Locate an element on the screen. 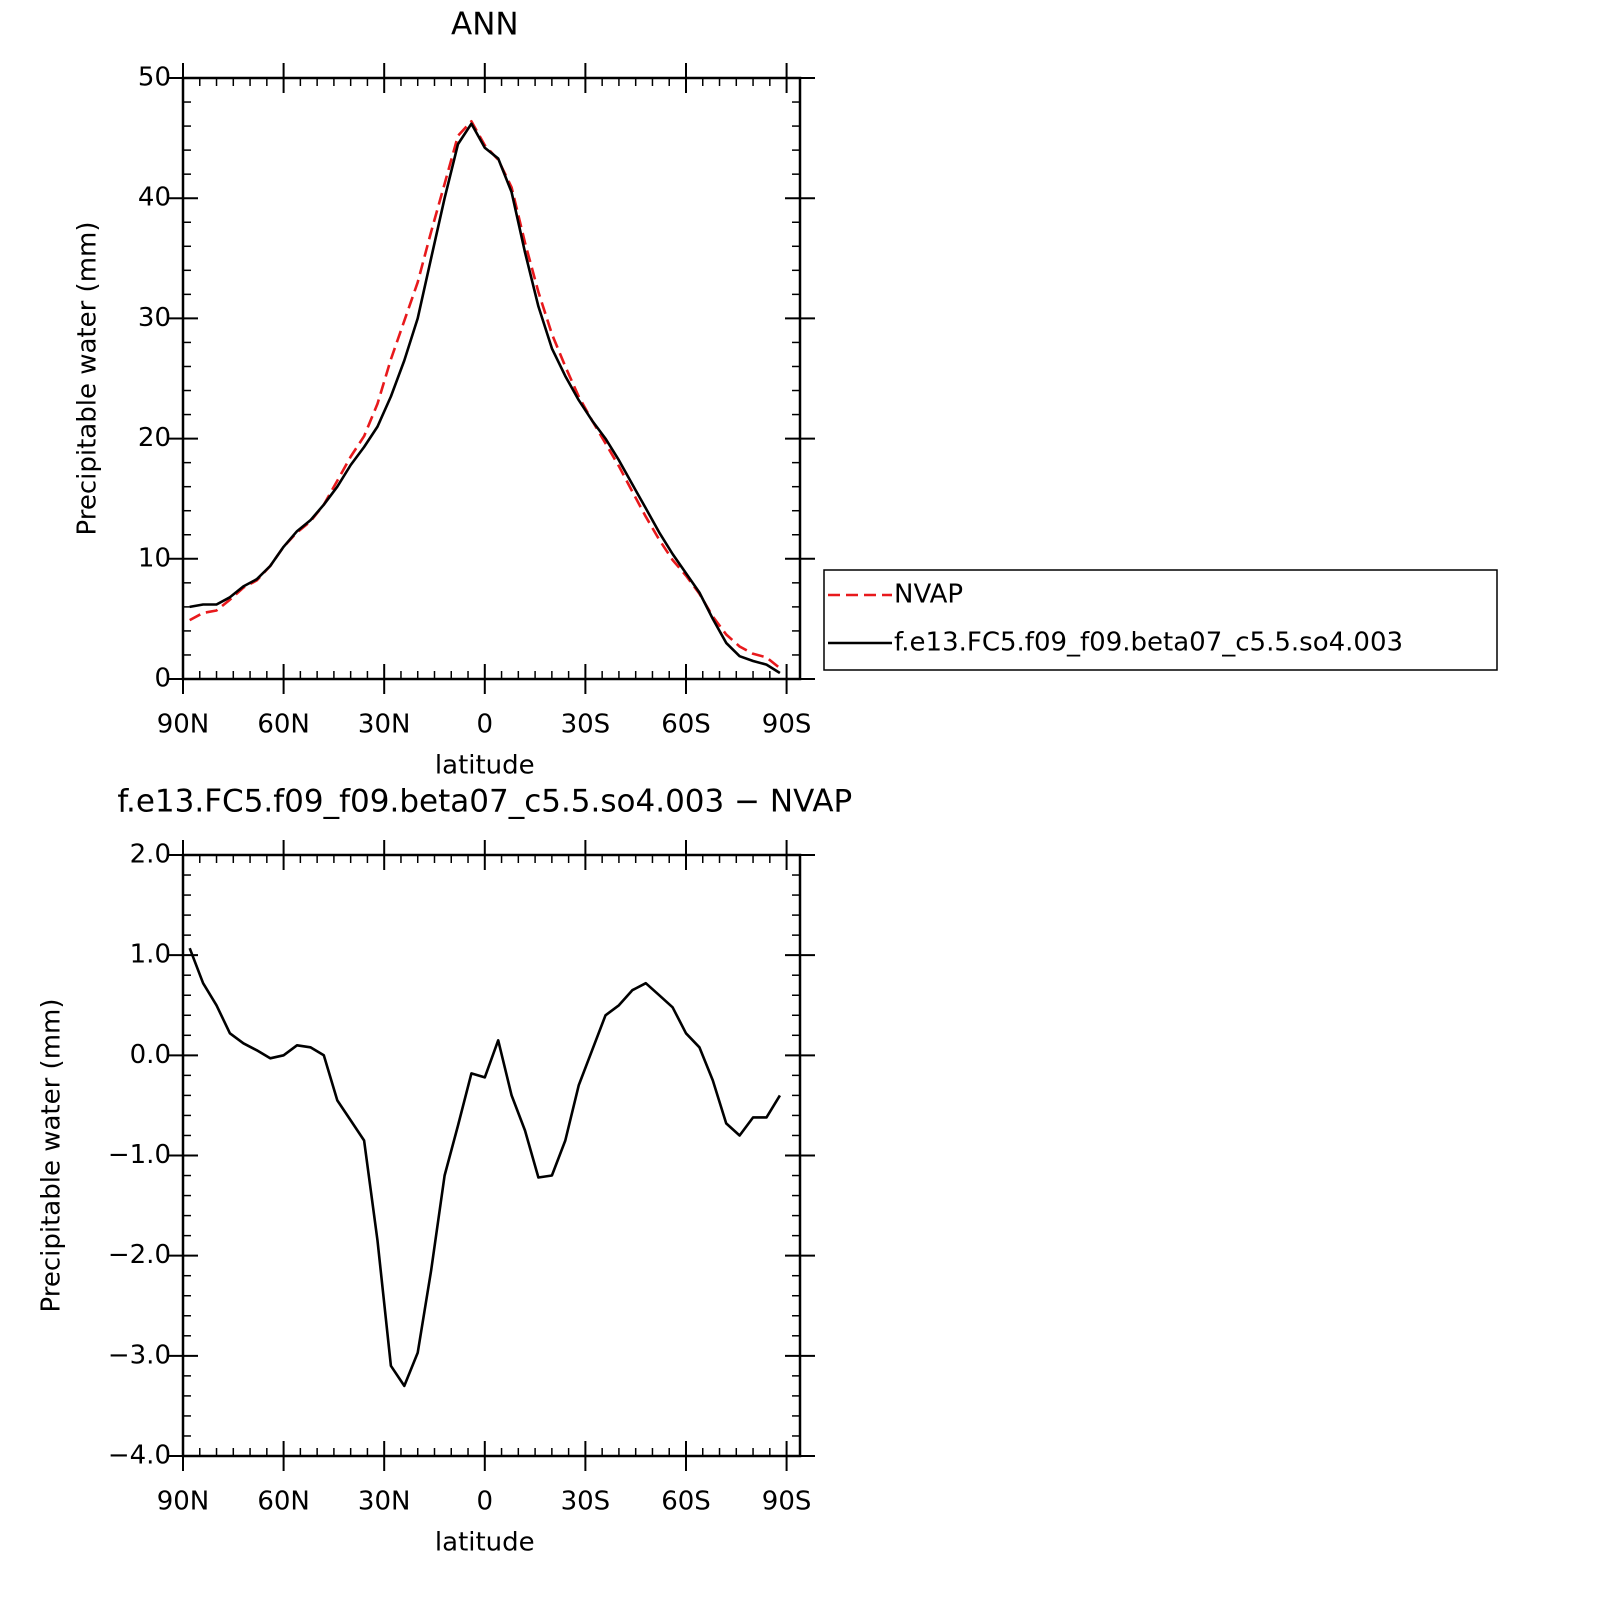 The width and height of the screenshot is (1605, 1602). y-tick-label: 2.0 is located at coordinates (150, 855).